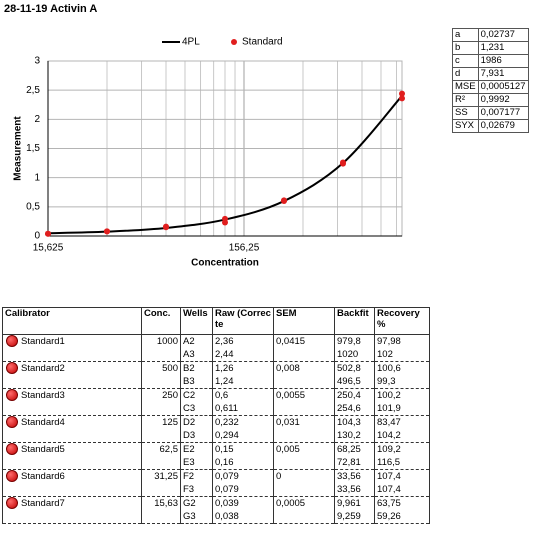 Image resolution: width=533 pixels, height=544 pixels. I want to click on backfit-cell: 68,25, so click(354, 449).